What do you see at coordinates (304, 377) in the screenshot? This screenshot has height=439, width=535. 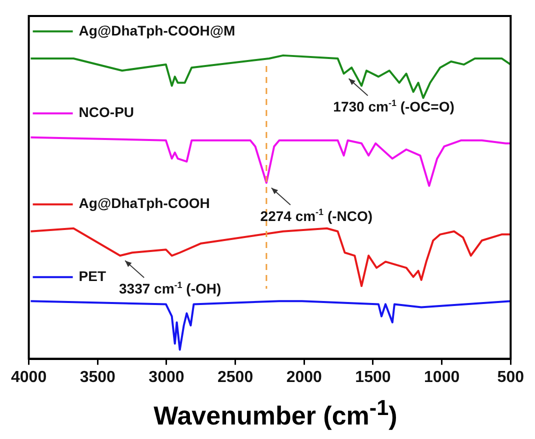 I see `x-tick-label: 2000` at bounding box center [304, 377].